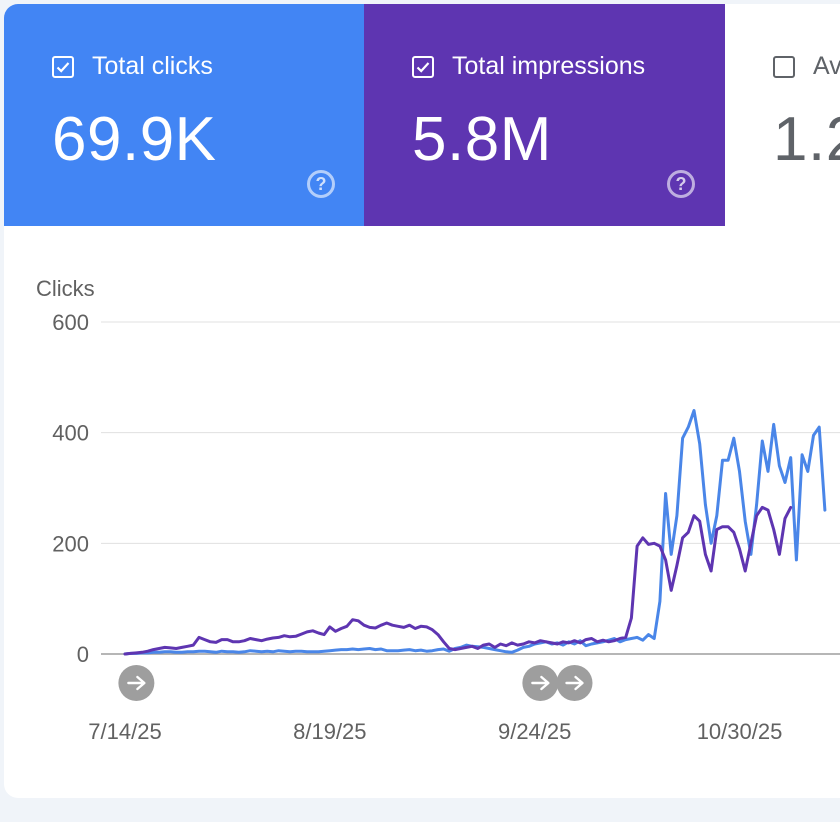 This screenshot has height=822, width=840. What do you see at coordinates (152, 66) in the screenshot?
I see `metric-label: Total clicks` at bounding box center [152, 66].